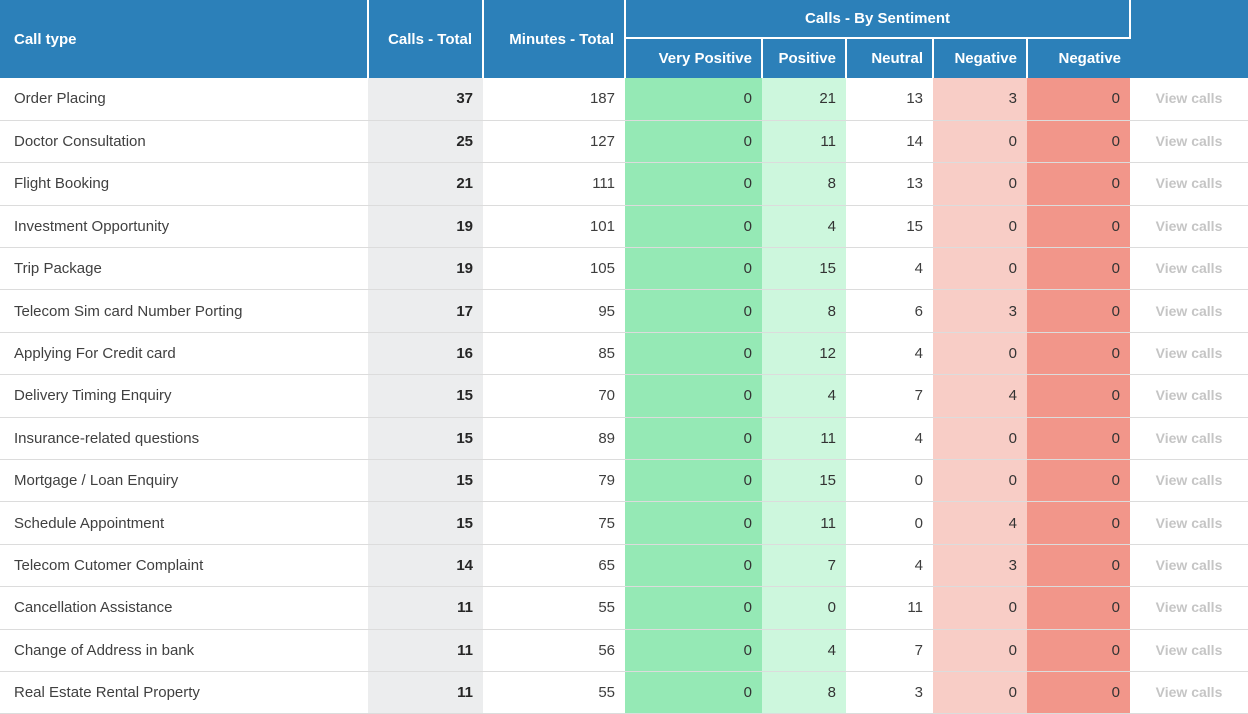 This screenshot has height=714, width=1248. Describe the element at coordinates (804, 566) in the screenshot. I see `positive-count-cell: 7` at that location.